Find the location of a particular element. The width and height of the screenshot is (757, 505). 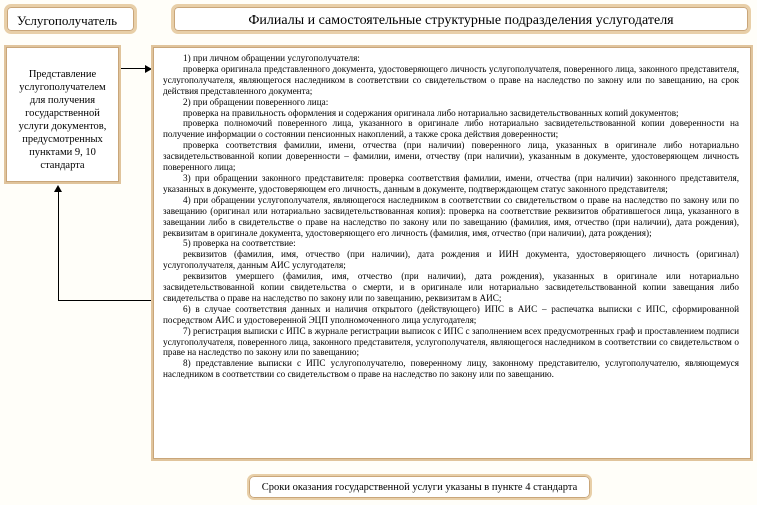

arrowhead-right-icon is located at coordinates (148, 69).